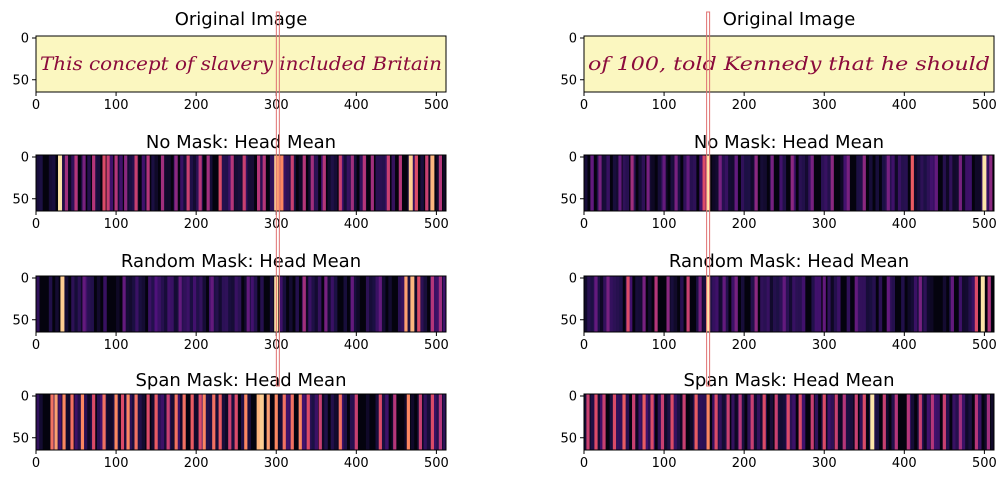 The width and height of the screenshot is (1005, 482). What do you see at coordinates (241, 380) in the screenshot?
I see `panel-title: Span Mask: Head Mean` at bounding box center [241, 380].